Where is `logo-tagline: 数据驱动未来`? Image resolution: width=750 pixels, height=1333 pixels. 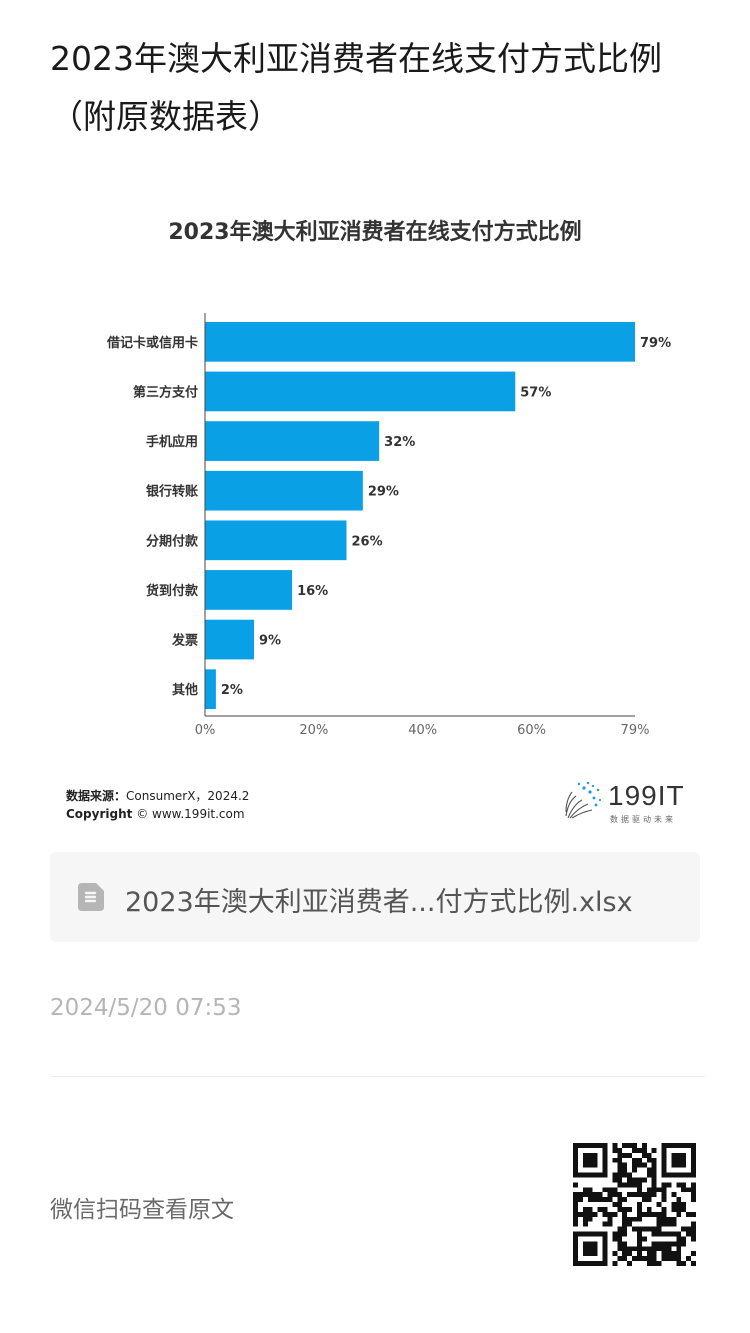
logo-tagline: 数据驱动未来 is located at coordinates (643, 819).